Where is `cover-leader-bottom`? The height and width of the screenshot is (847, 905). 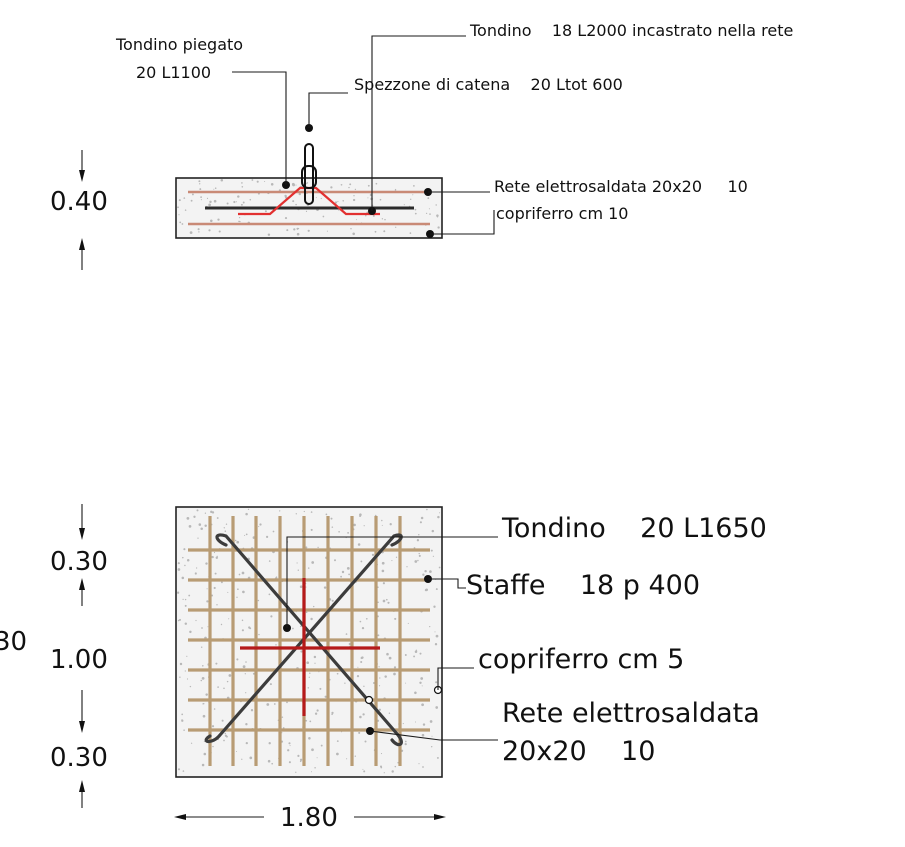 cover-leader-bottom is located at coordinates (455, 678).